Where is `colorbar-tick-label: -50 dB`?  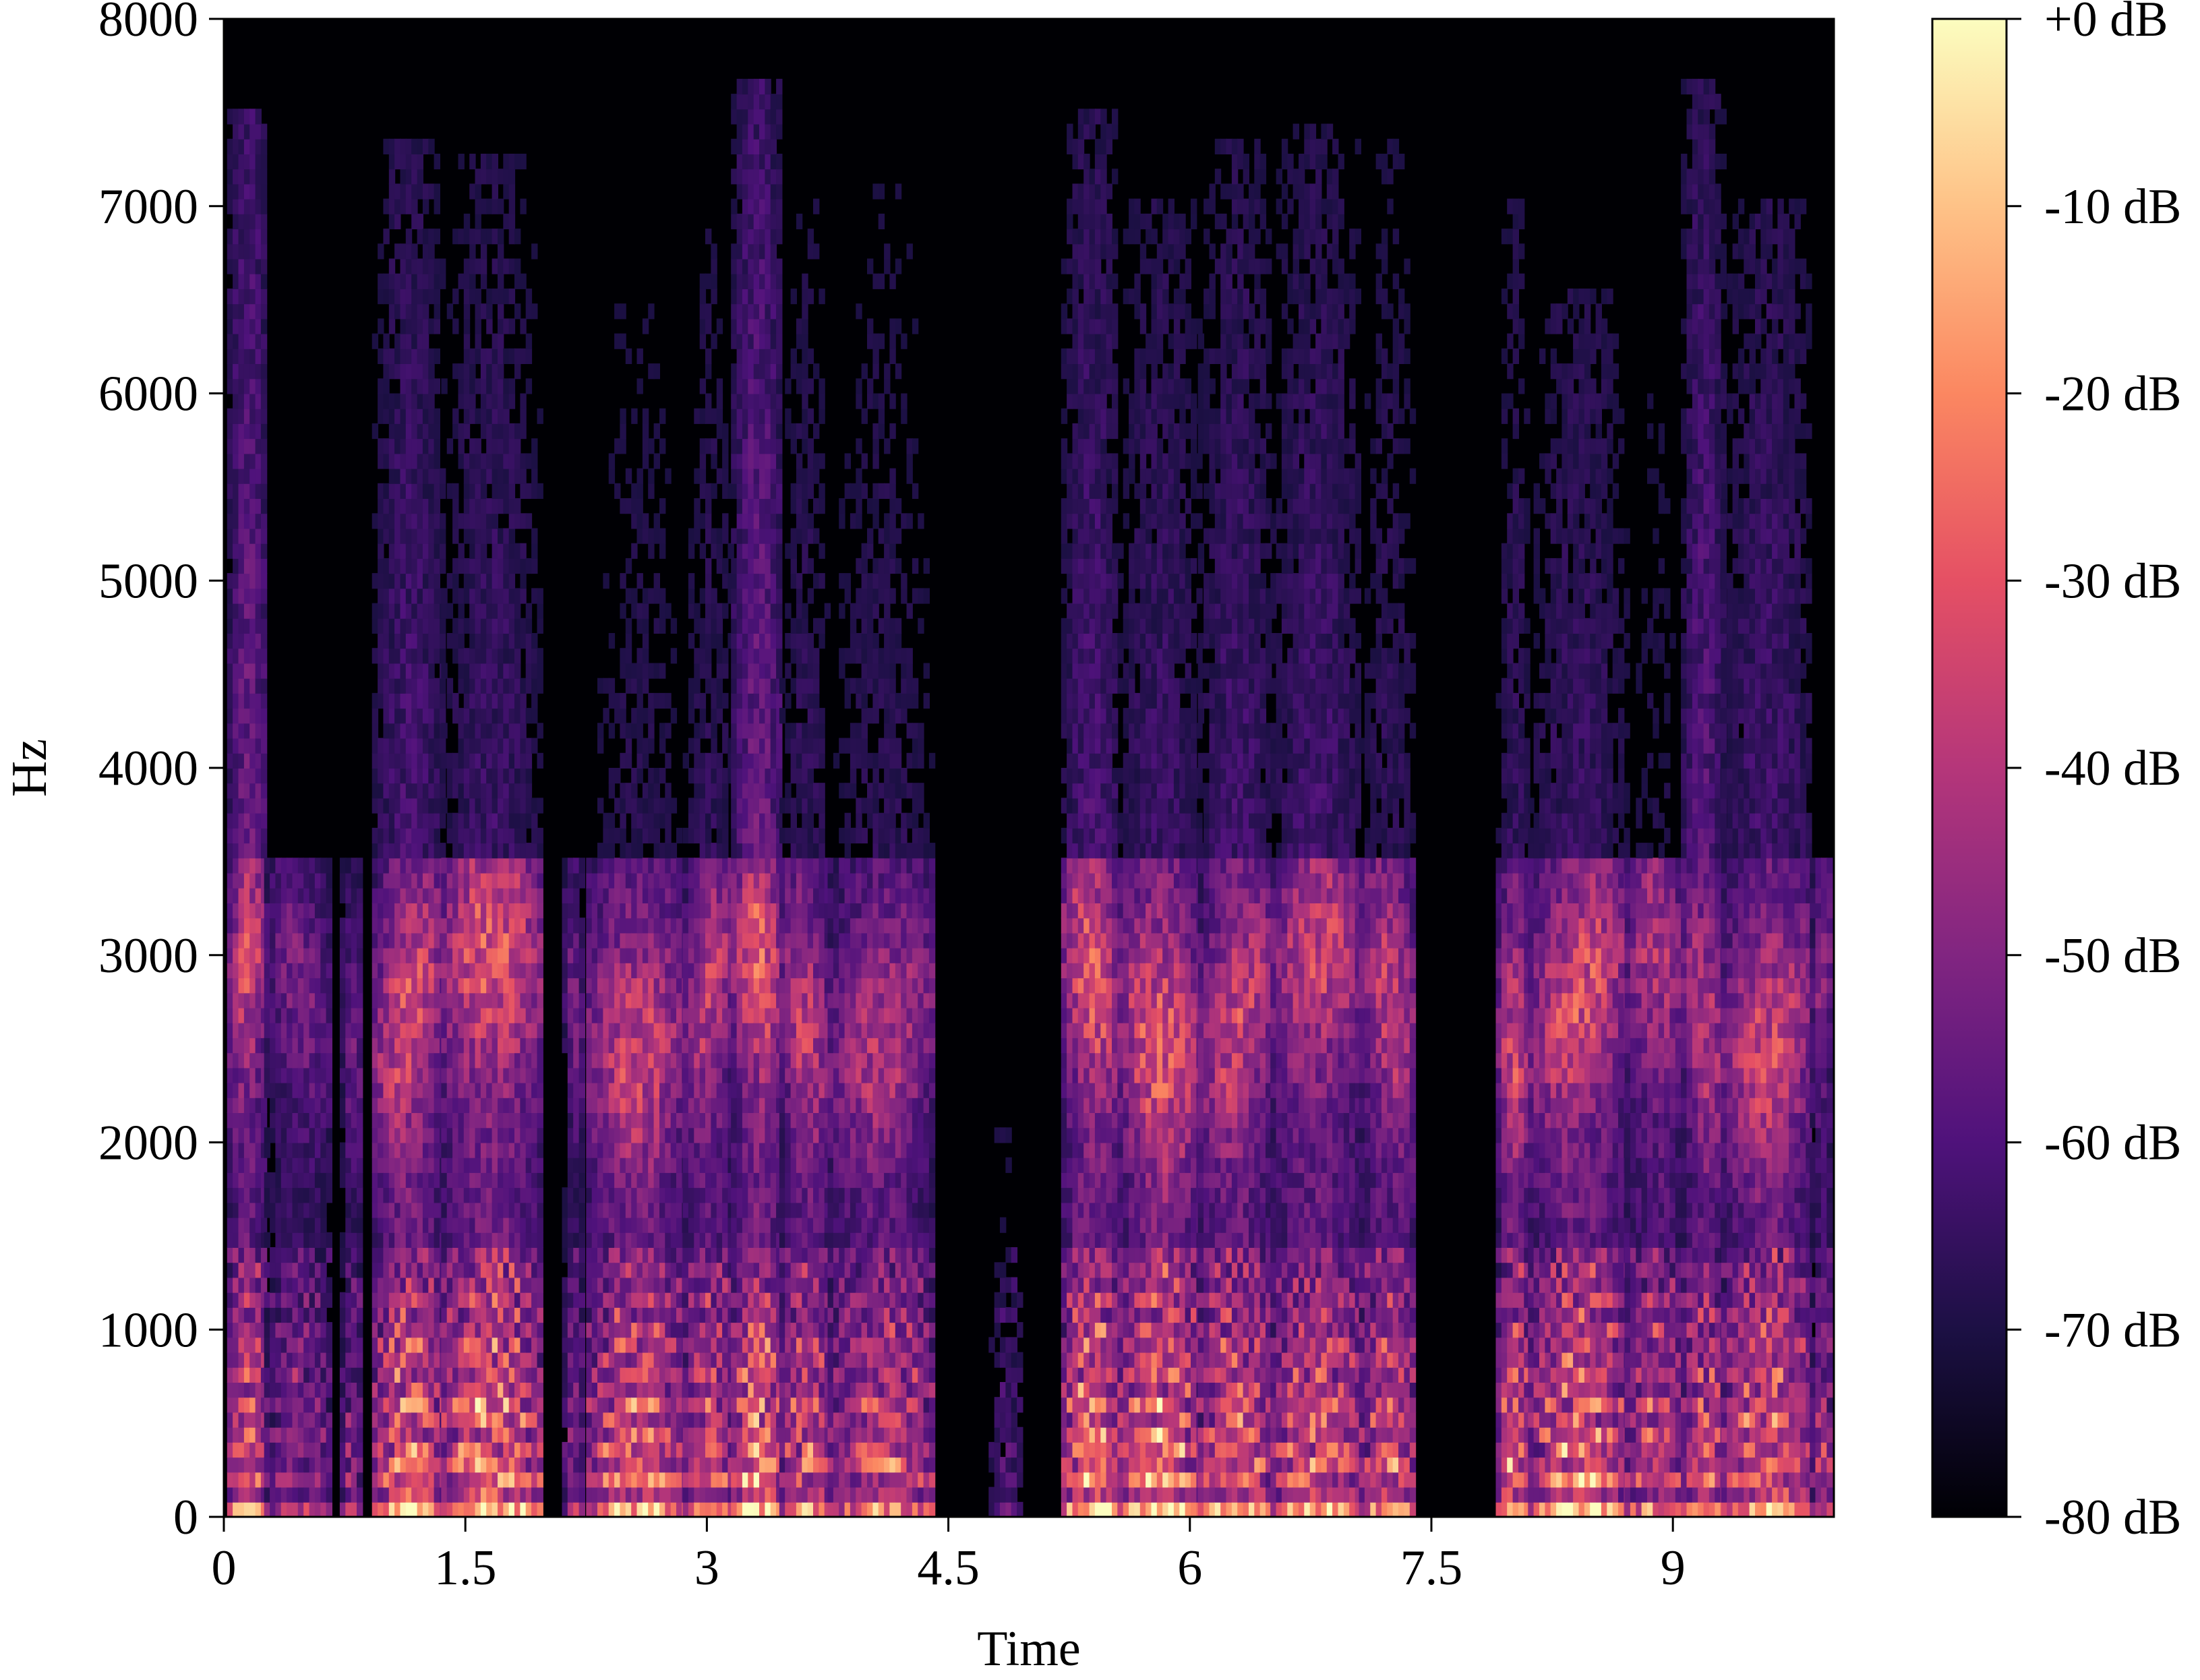 colorbar-tick-label: -50 dB is located at coordinates (2113, 956).